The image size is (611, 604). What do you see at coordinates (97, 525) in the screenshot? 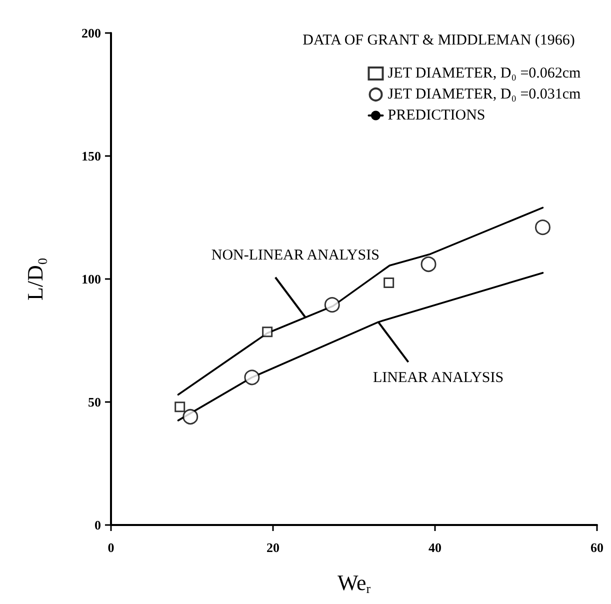
I see `y-tick-label: 0` at bounding box center [97, 525].